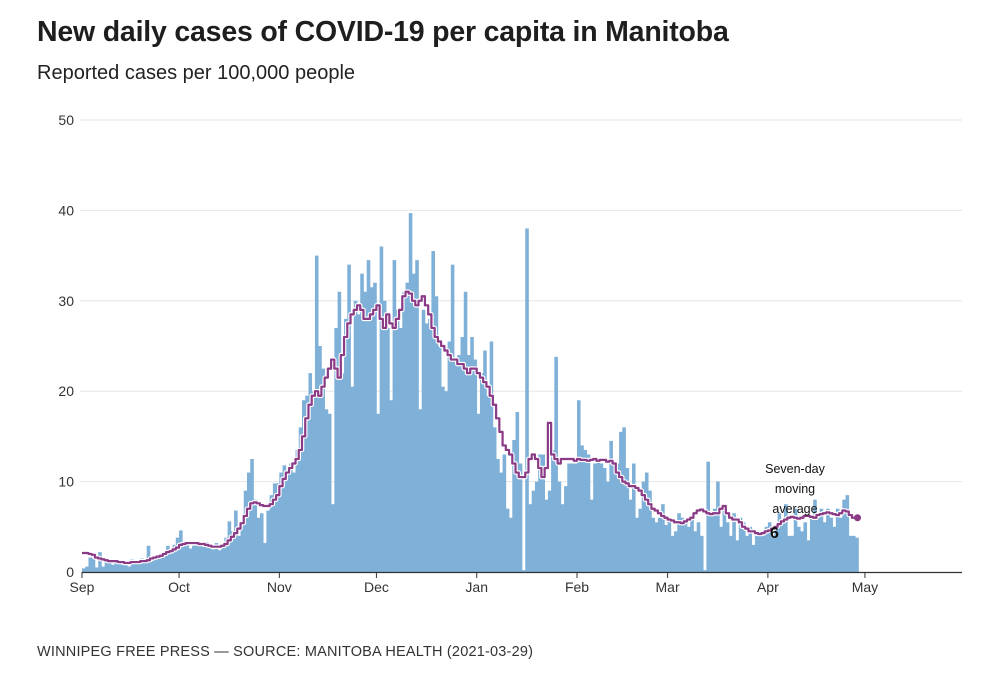 Image resolution: width=1000 pixels, height=692 pixels. I want to click on y-tick-label-20: 20, so click(66, 391).